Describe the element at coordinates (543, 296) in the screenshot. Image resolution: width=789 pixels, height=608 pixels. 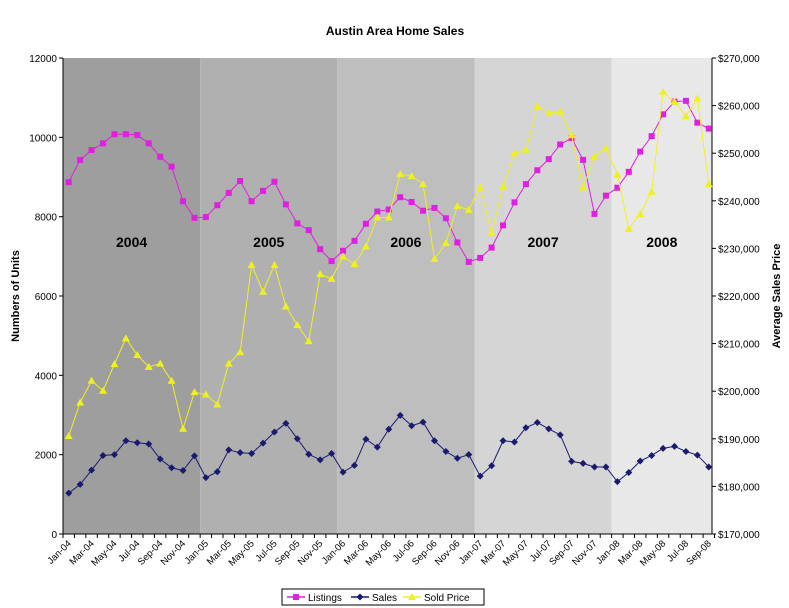
I see `year-band-2007` at that location.